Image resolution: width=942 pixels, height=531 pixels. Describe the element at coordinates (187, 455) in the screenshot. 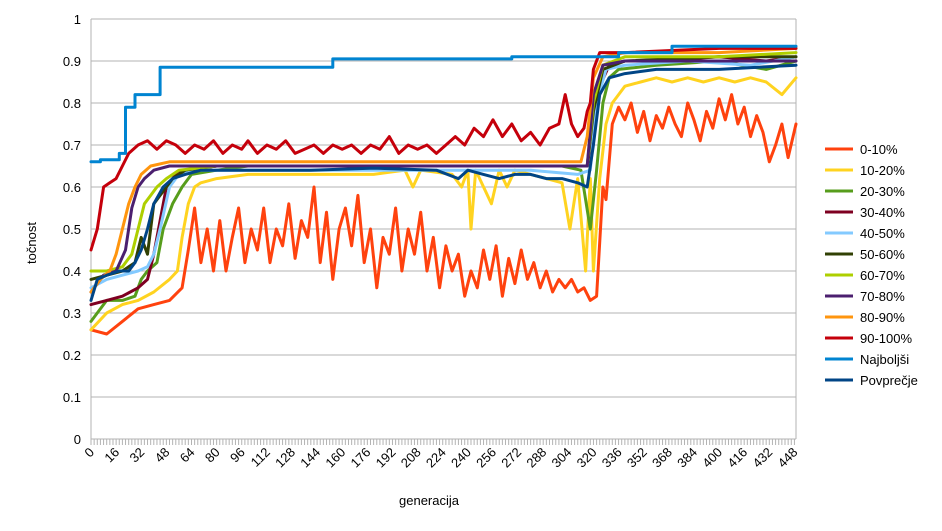

I see `x-tick-label: 64` at that location.